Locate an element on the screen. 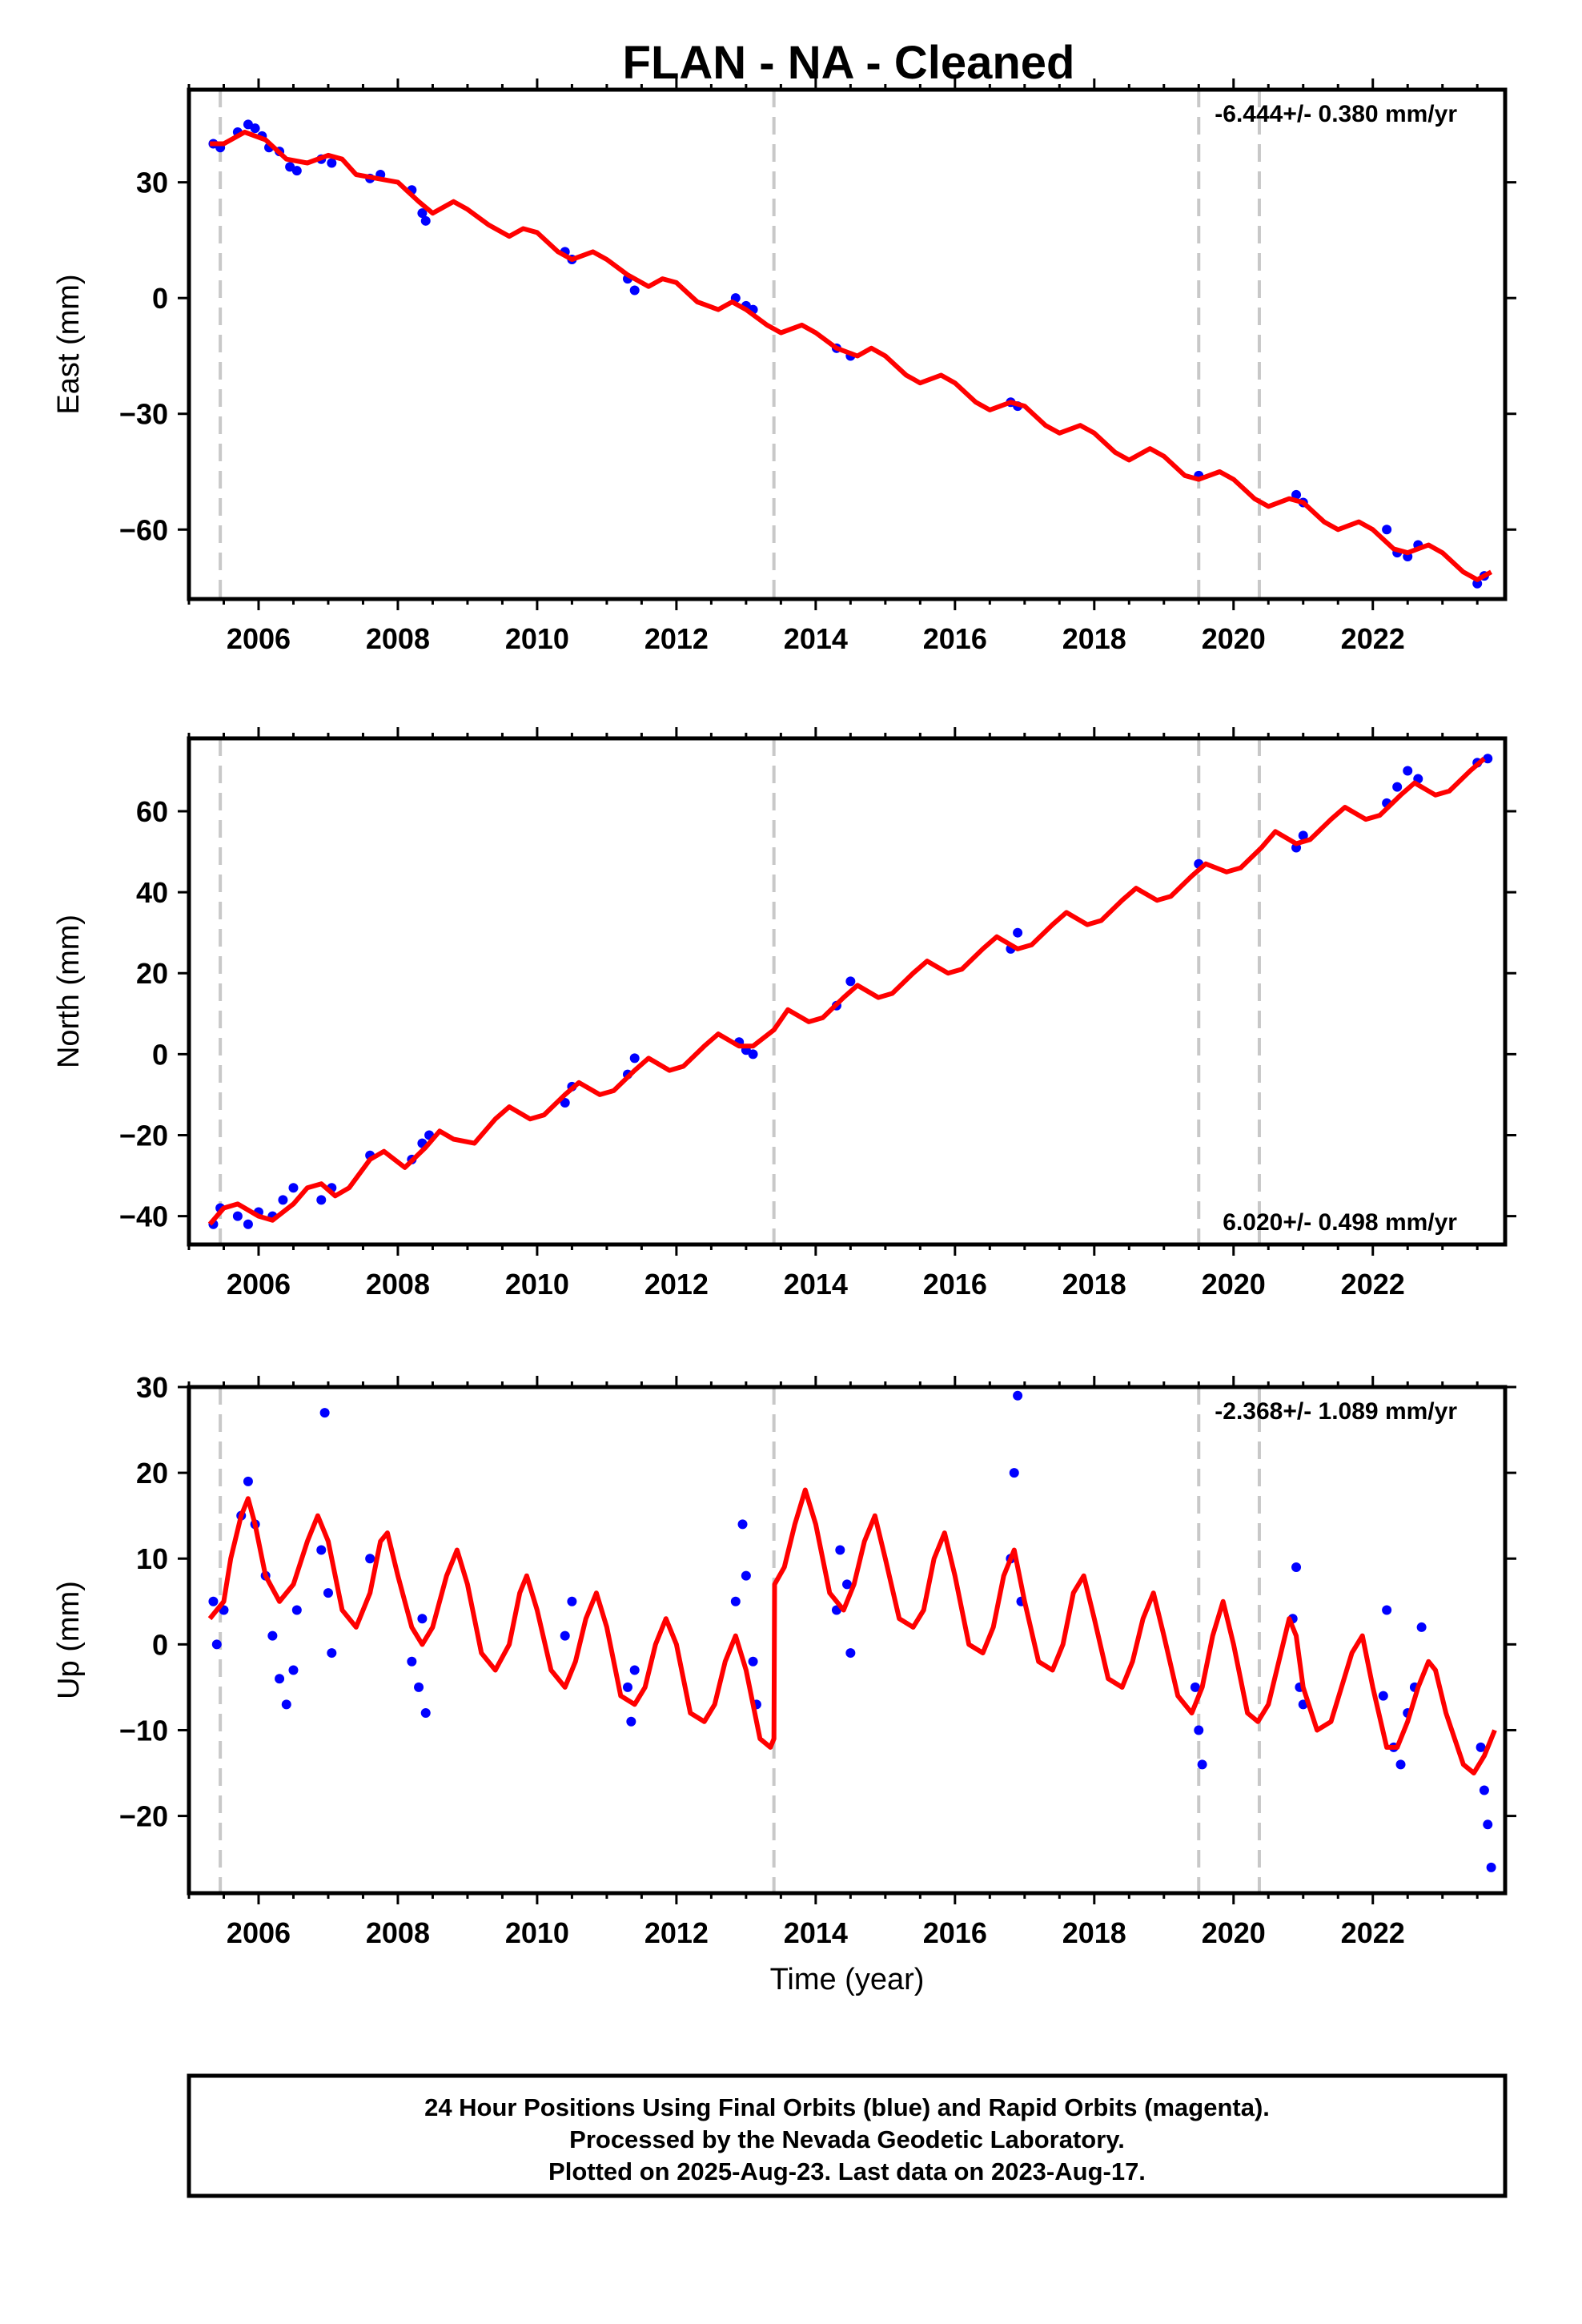  east-rate-label: -6.444+/- 0.380 mm/yr is located at coordinates (1336, 114).